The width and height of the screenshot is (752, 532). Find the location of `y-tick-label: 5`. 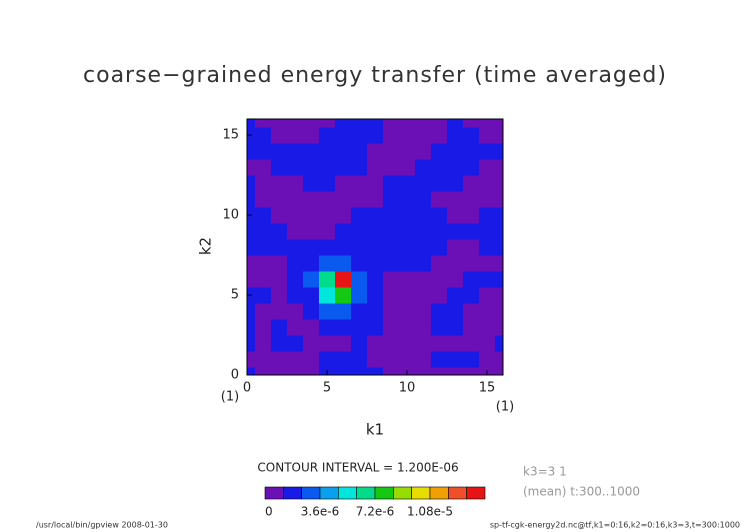

y-tick-label: 5 is located at coordinates (235, 295).